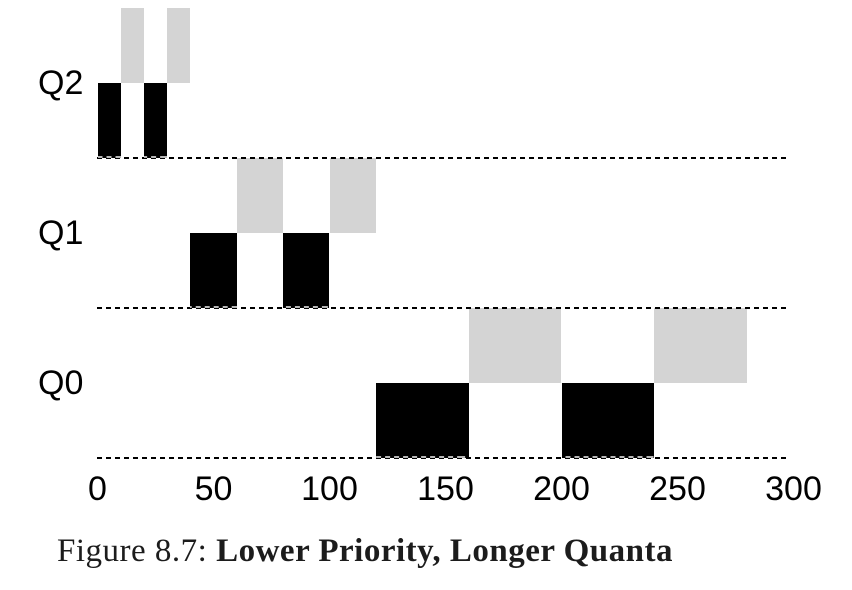 This screenshot has height=590, width=852. What do you see at coordinates (443, 157) in the screenshot?
I see `queue-baseline-q2` at bounding box center [443, 157].